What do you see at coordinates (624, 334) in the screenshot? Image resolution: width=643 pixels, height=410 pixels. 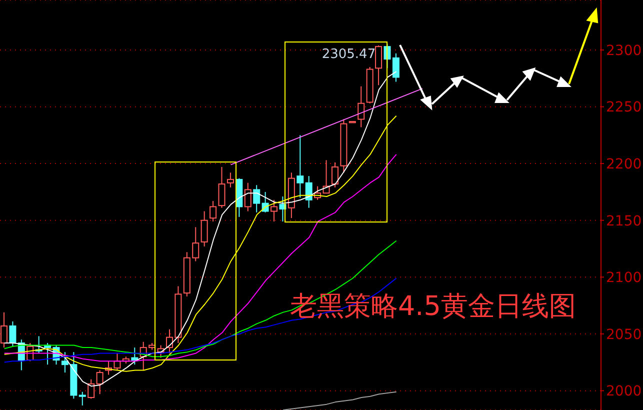 I see `y-tick-label: 2050` at bounding box center [624, 334].